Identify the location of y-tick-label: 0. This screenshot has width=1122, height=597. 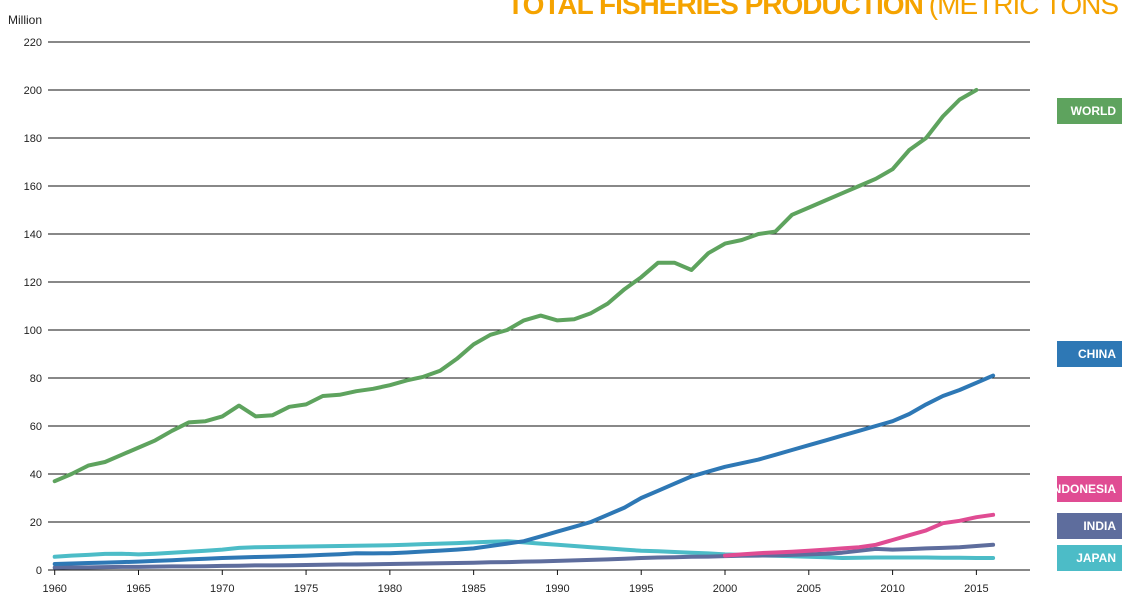
(39, 571).